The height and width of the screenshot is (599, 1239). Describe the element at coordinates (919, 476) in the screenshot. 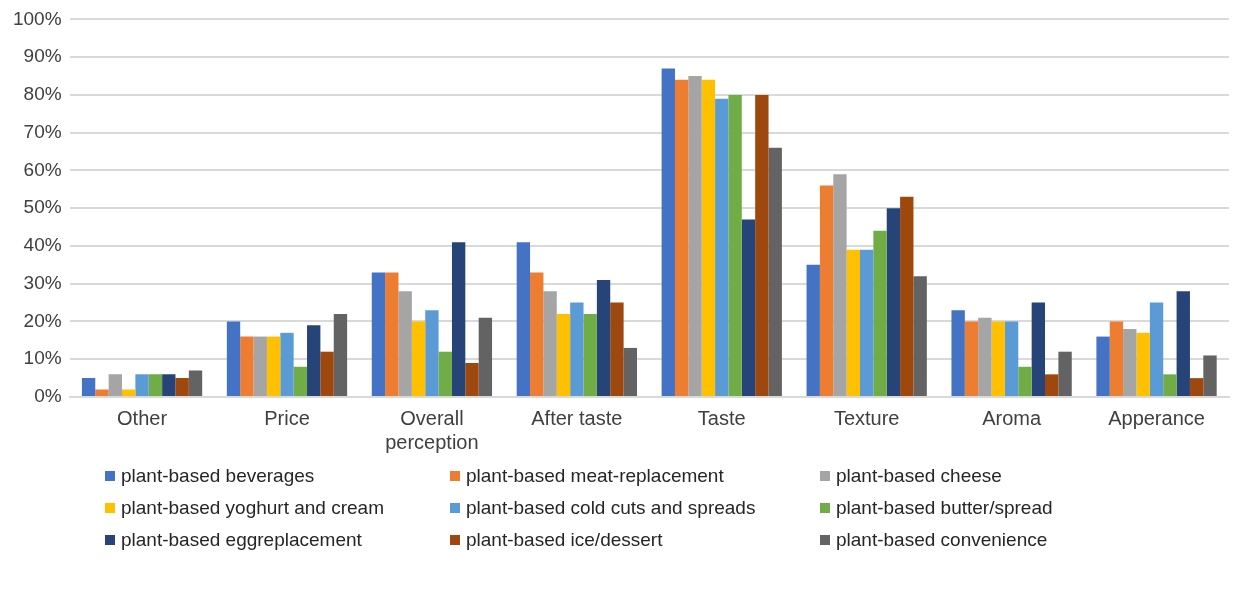

I see `legend-label: plant-based cheese` at that location.